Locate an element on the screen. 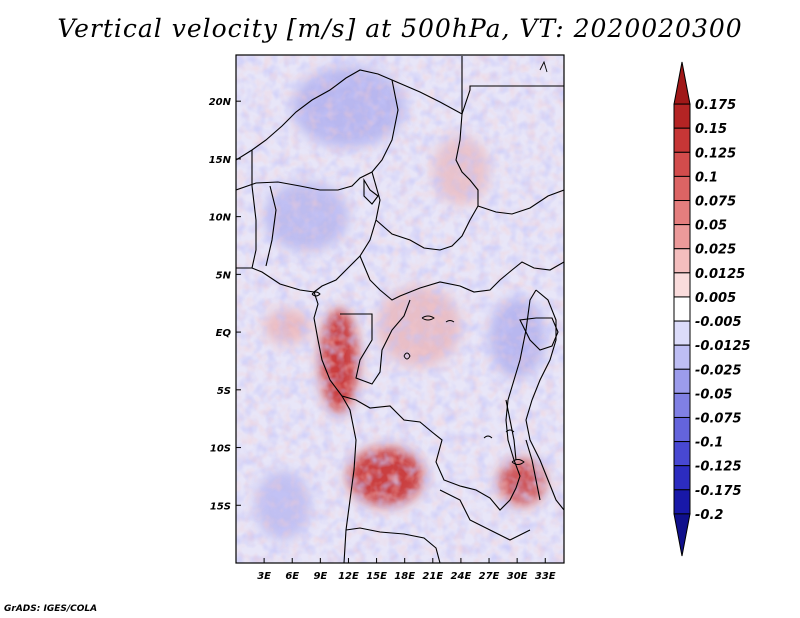  colorbar-label: 0.05 is located at coordinates (711, 226).